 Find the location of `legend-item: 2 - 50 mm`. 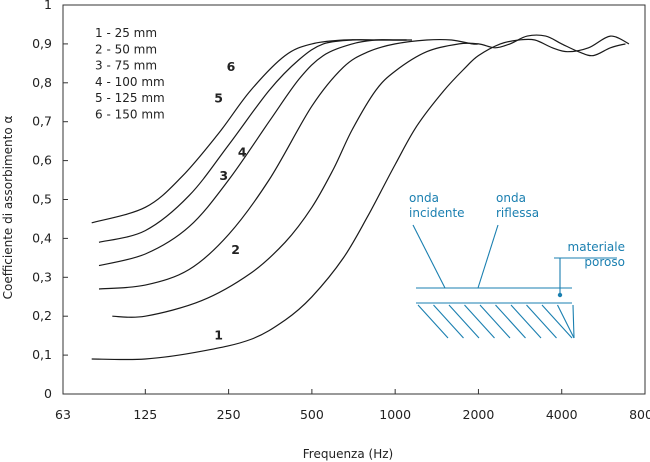

legend-item: 2 - 50 mm is located at coordinates (126, 49).